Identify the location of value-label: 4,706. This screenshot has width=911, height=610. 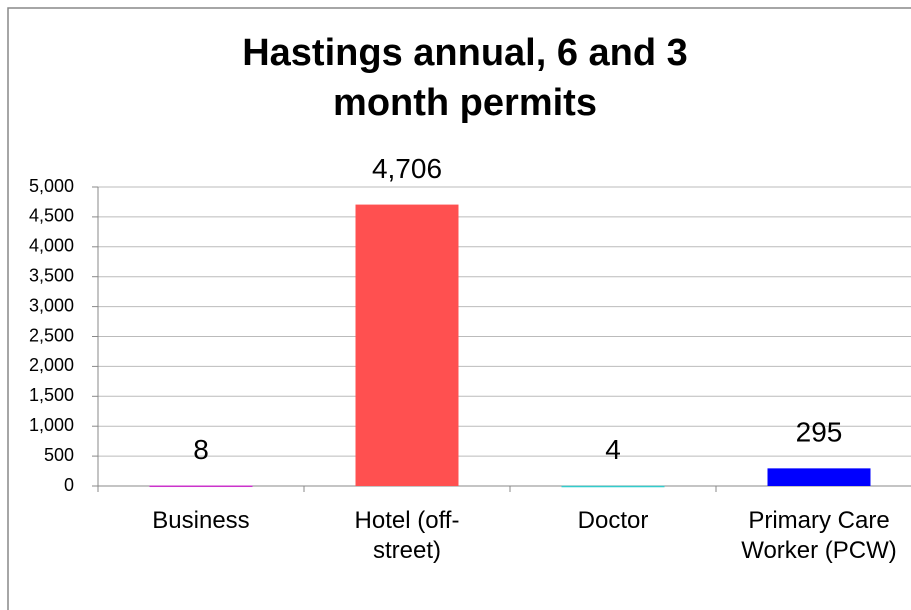
(407, 168).